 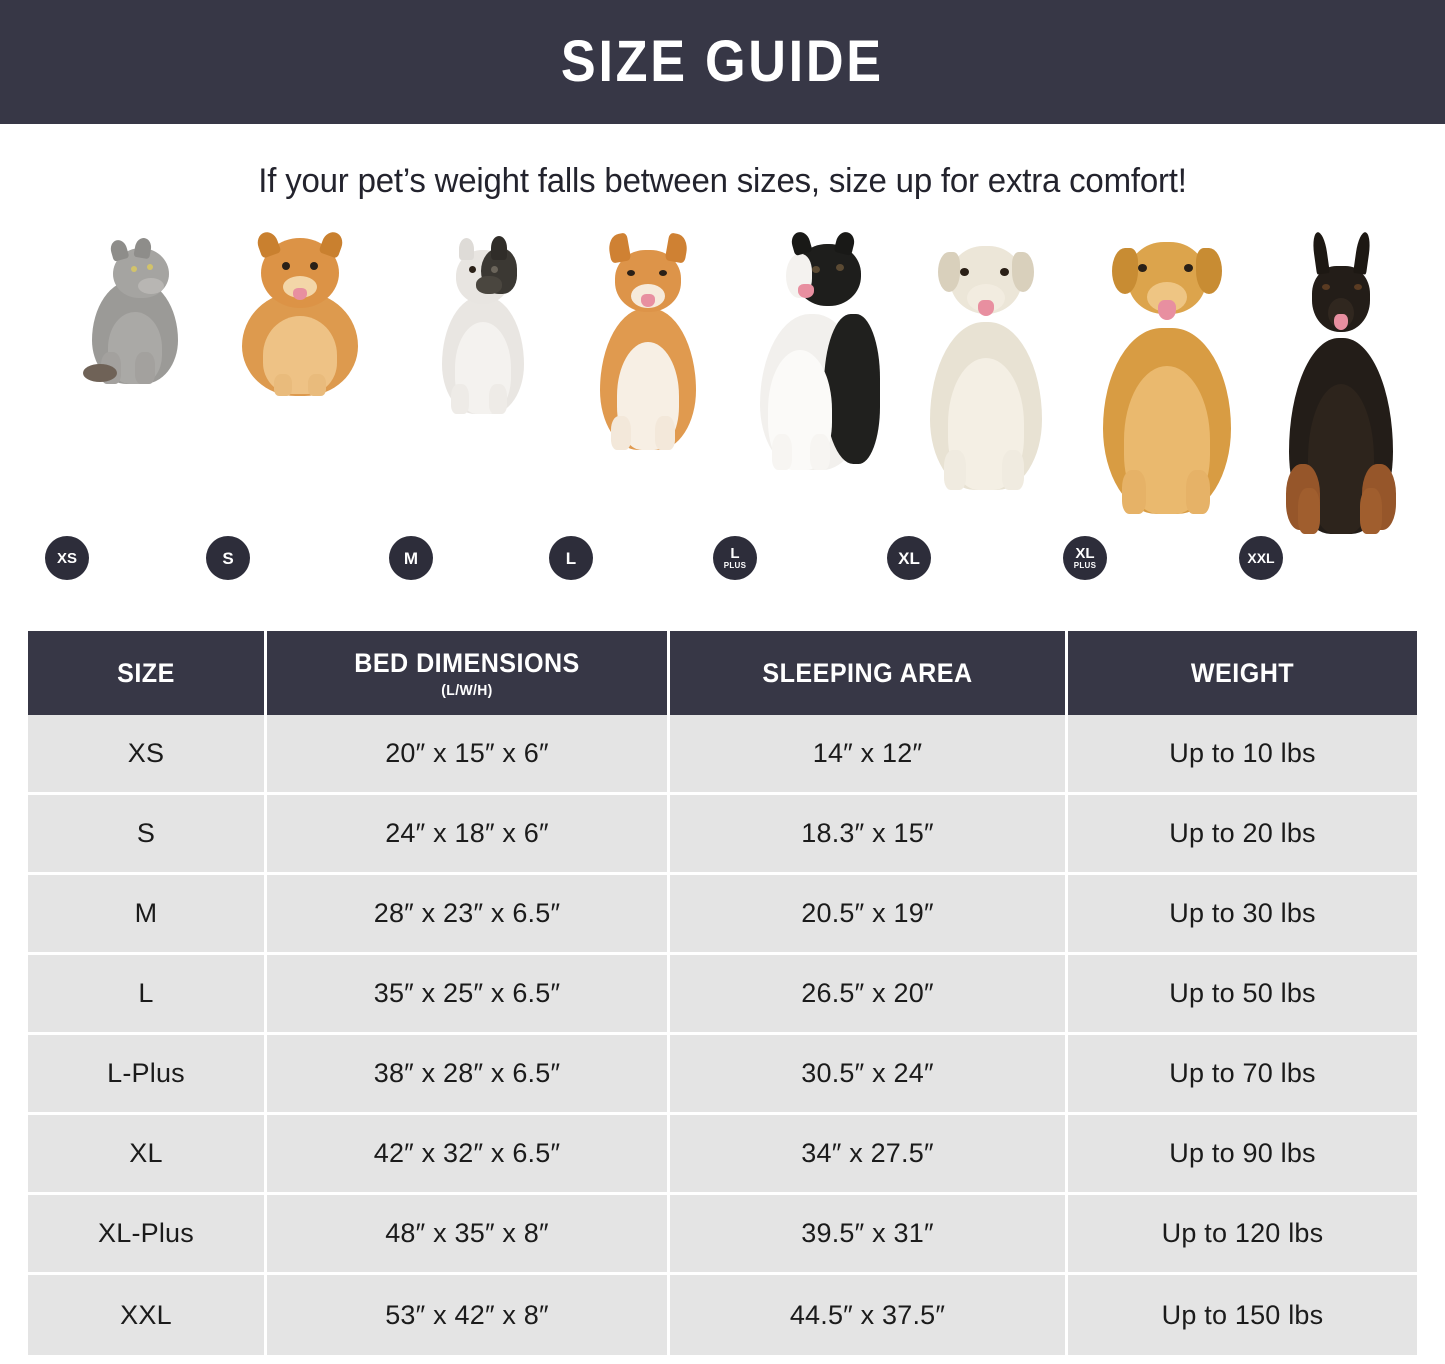 I want to click on column-header-label: SIZE, so click(x=146, y=672).